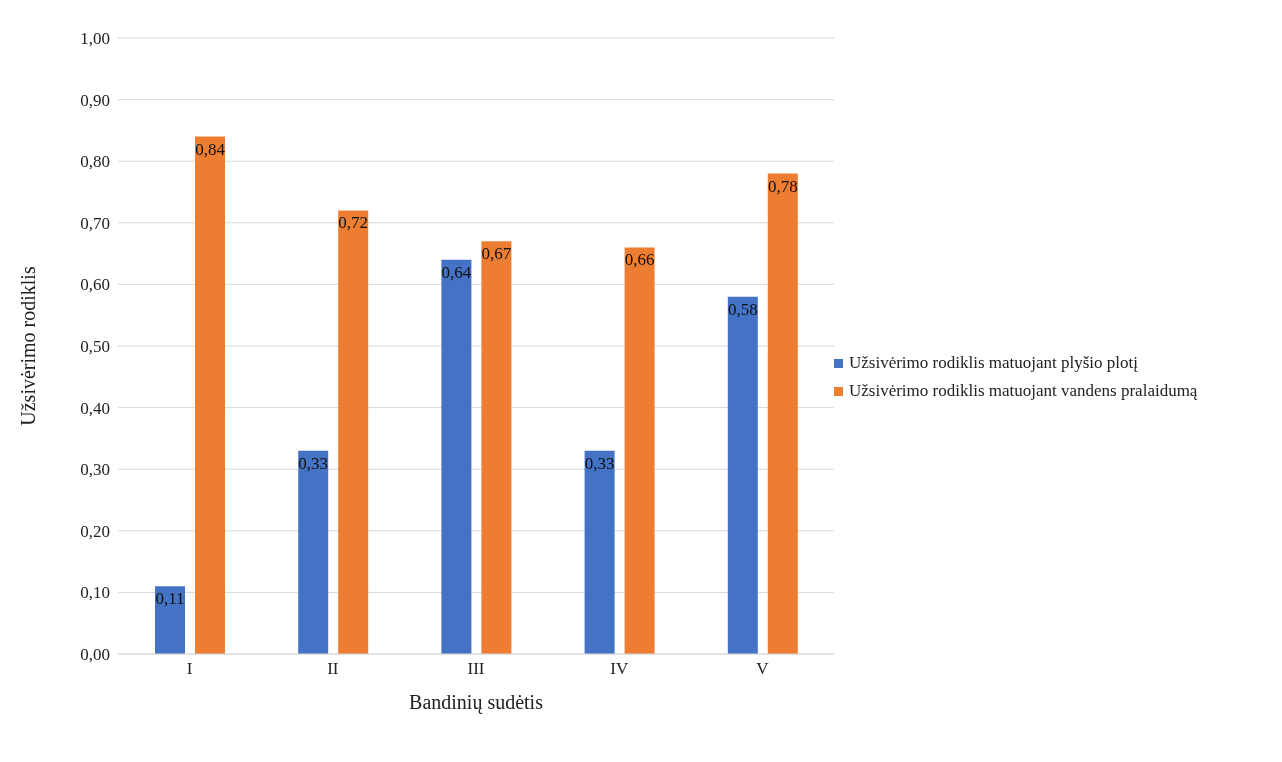 The width and height of the screenshot is (1282, 762). I want to click on data-label: 0,67, so click(496, 254).